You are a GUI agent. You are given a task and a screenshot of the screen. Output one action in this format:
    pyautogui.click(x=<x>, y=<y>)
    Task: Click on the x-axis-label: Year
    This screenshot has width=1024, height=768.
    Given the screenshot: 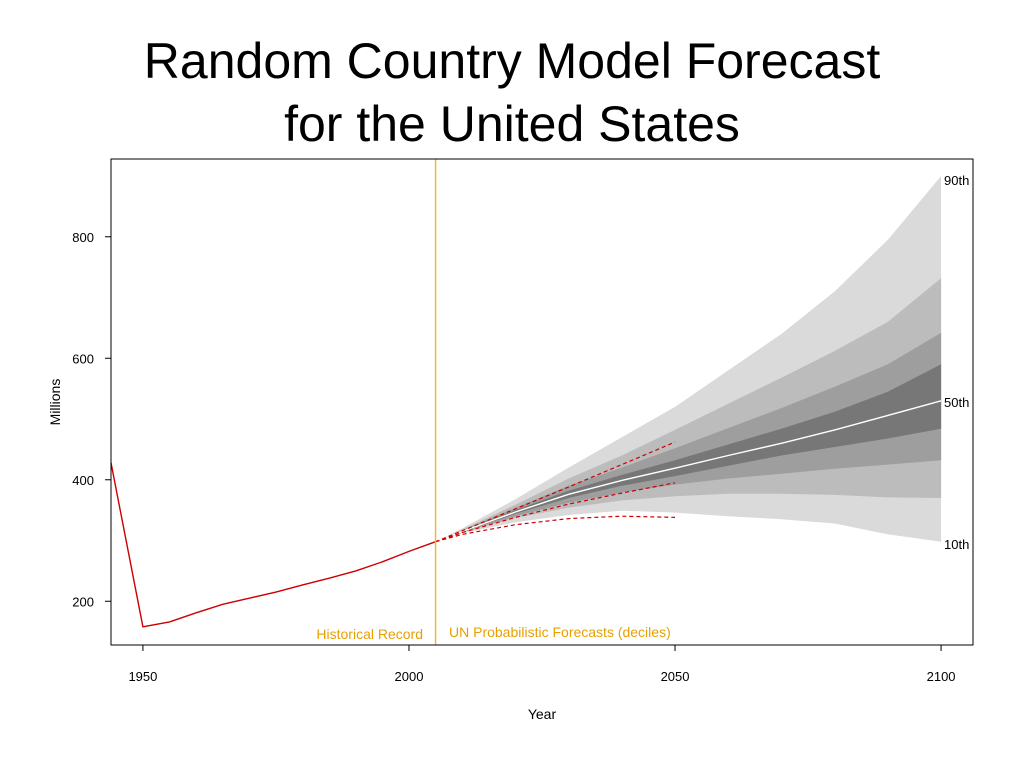 What is the action you would take?
    pyautogui.click(x=542, y=714)
    